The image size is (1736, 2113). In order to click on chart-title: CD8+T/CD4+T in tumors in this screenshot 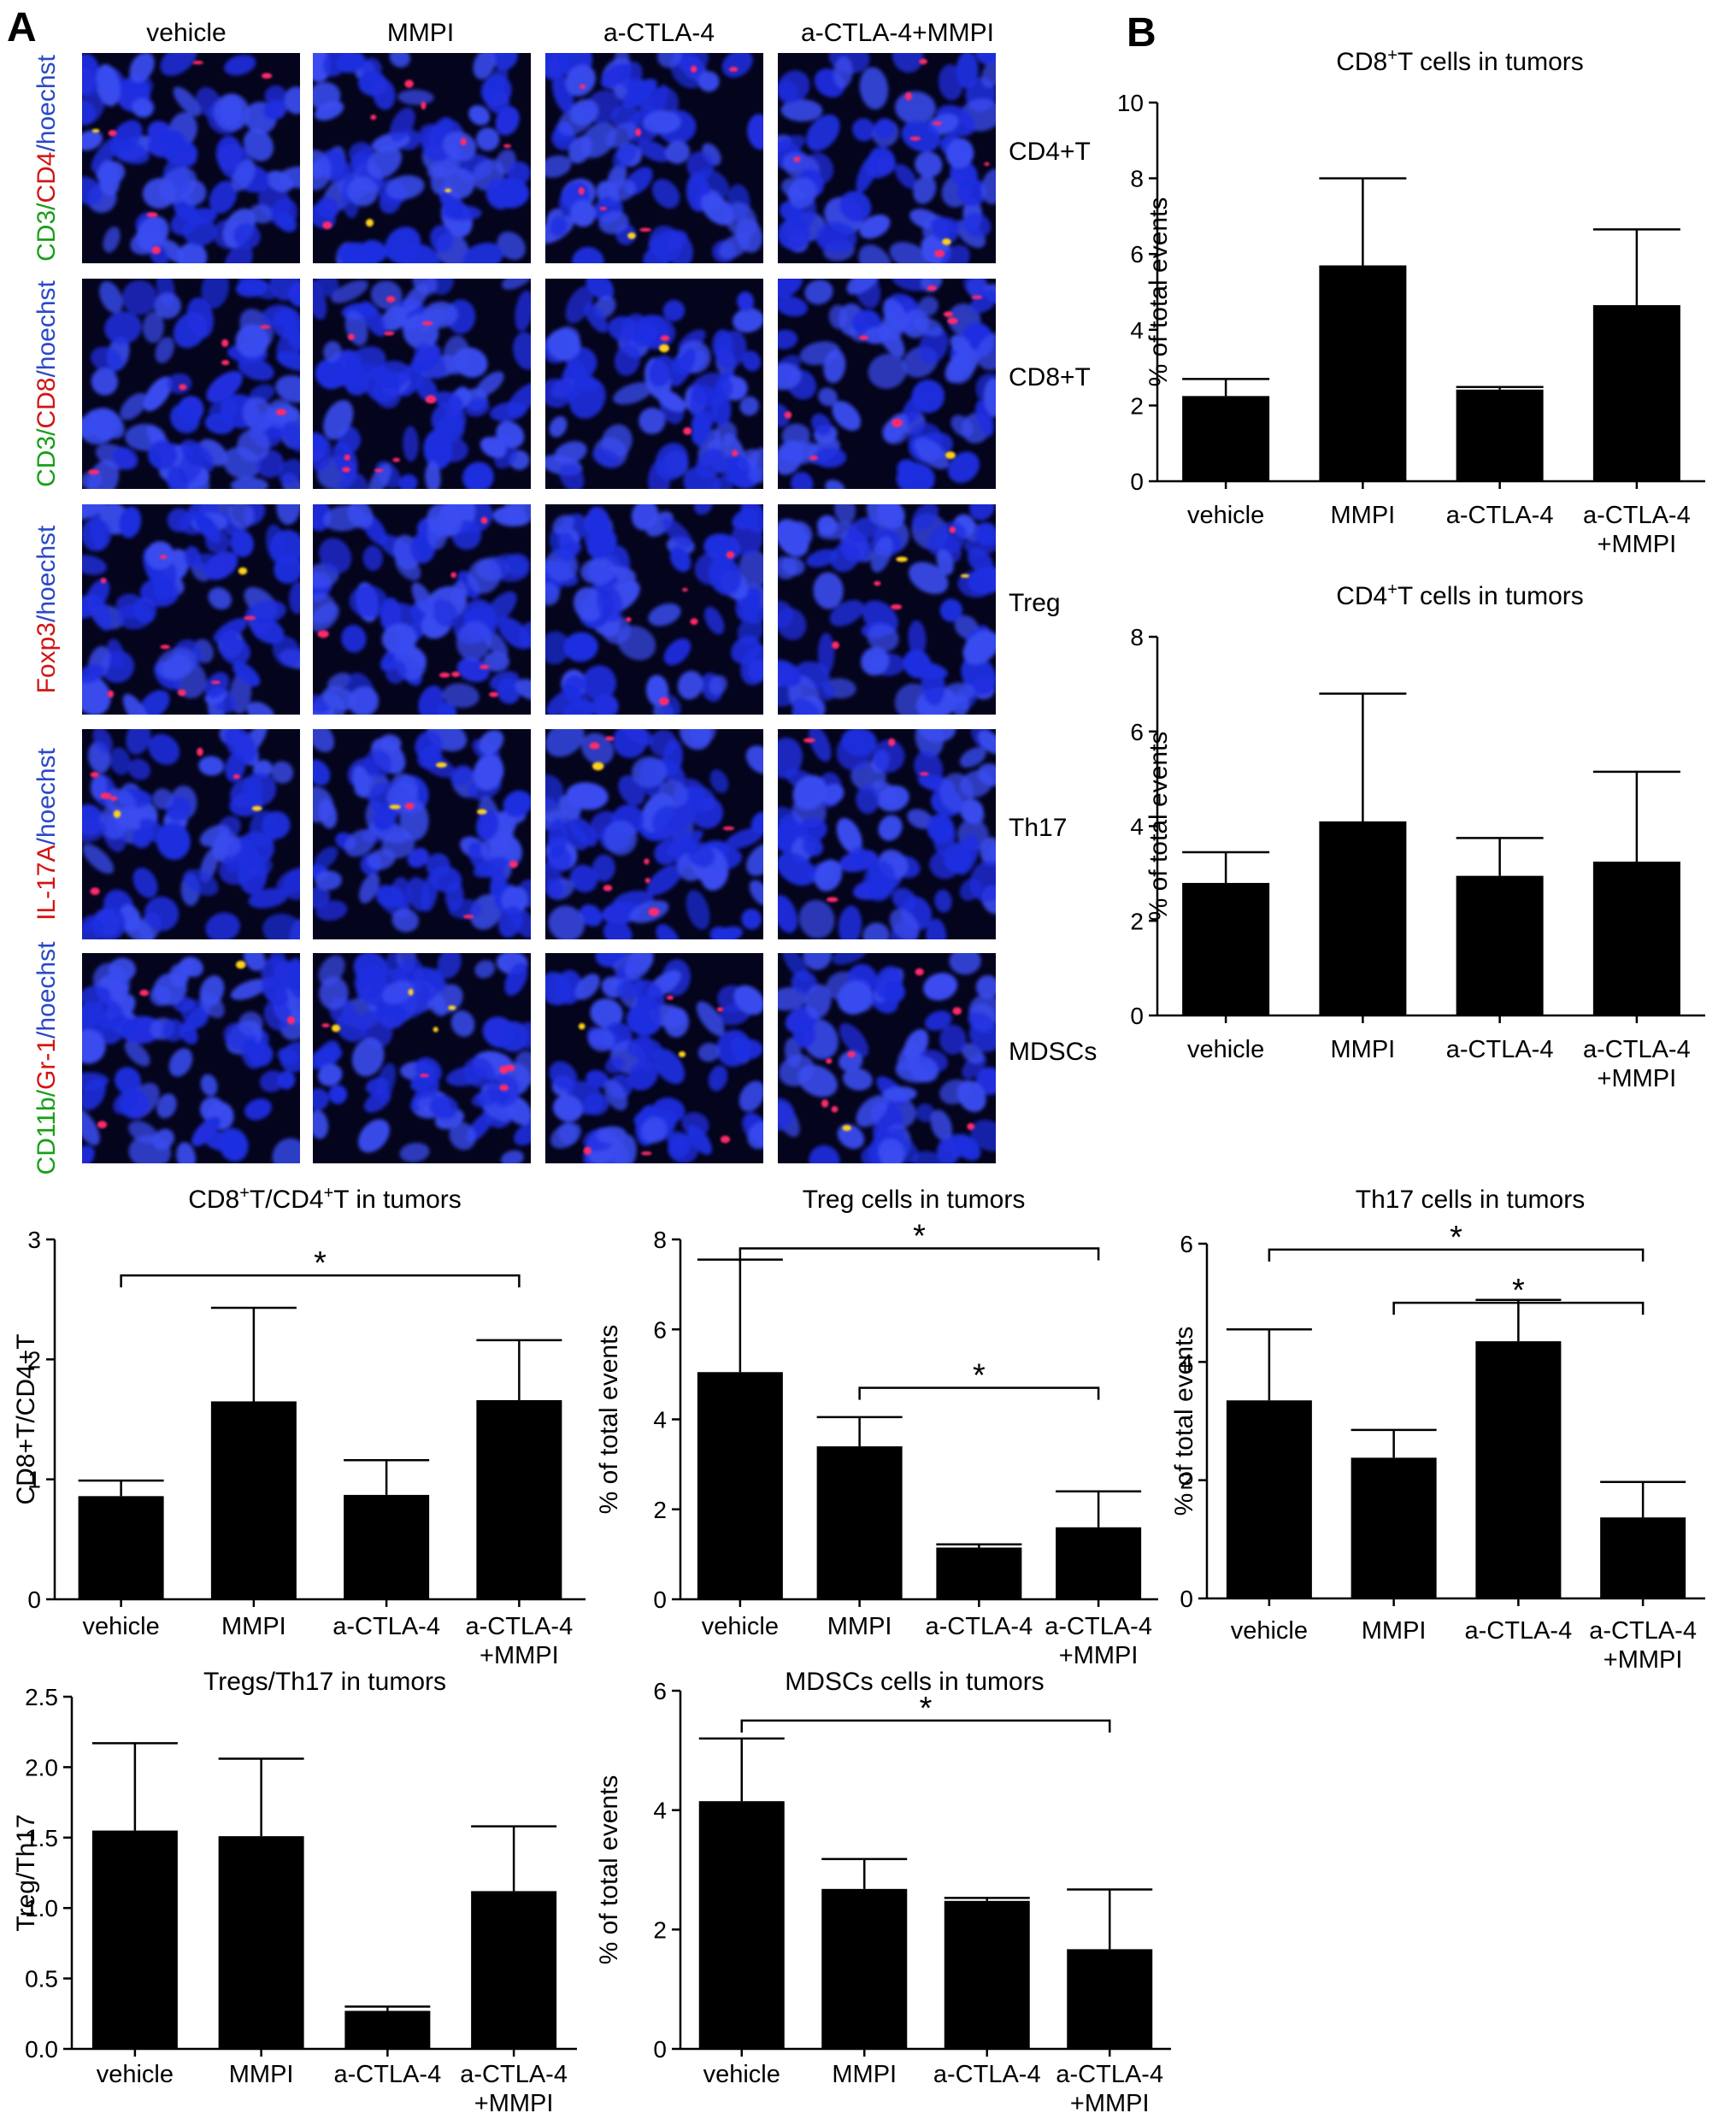, I will do `click(325, 1199)`.